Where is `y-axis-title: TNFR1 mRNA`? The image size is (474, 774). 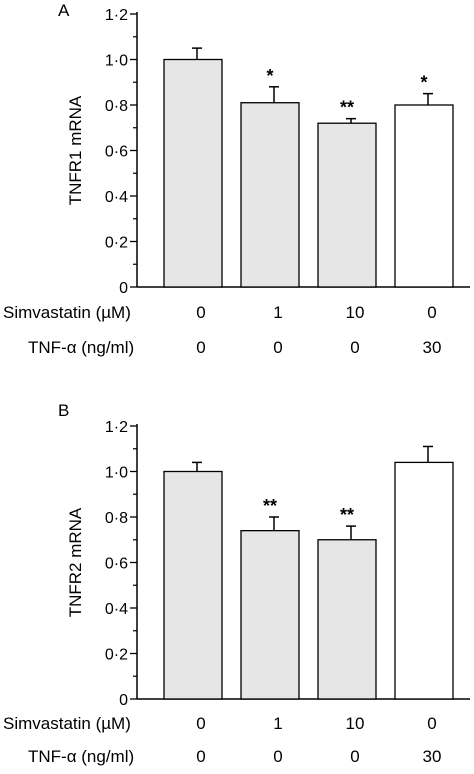 y-axis-title: TNFR1 mRNA is located at coordinates (75, 150).